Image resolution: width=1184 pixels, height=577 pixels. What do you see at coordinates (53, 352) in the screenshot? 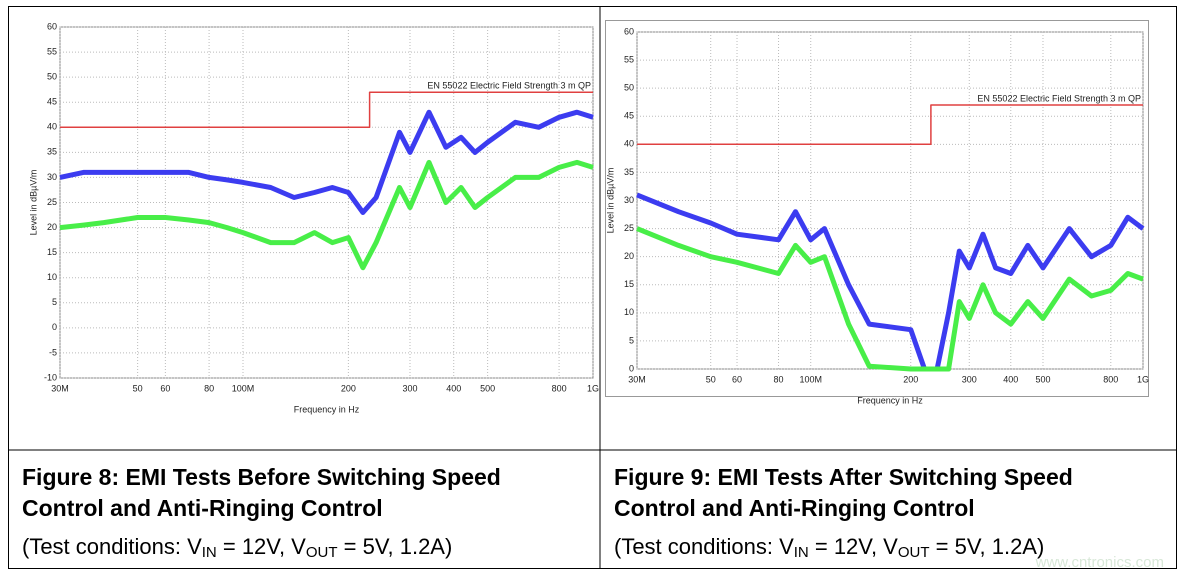
I see `y-tick-label: -5` at bounding box center [53, 352].